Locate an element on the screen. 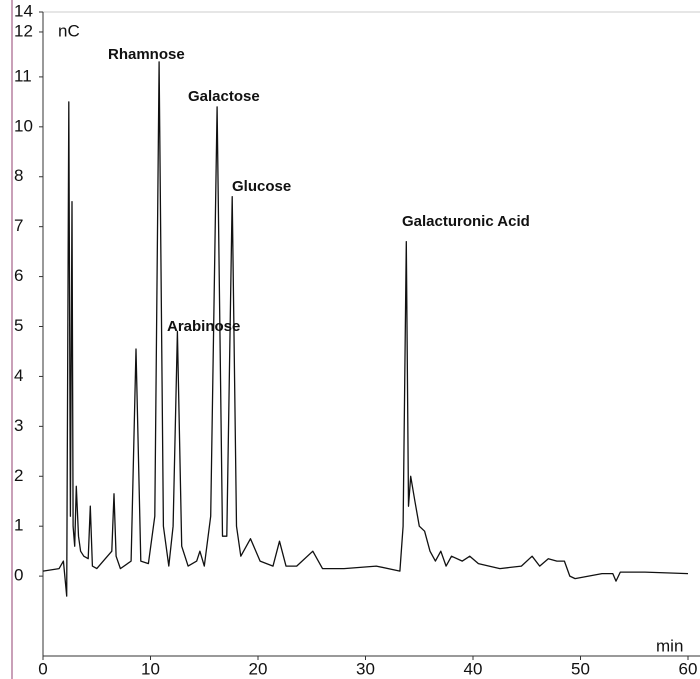 The image size is (700, 679). x-tick-label: 0 is located at coordinates (42, 668).